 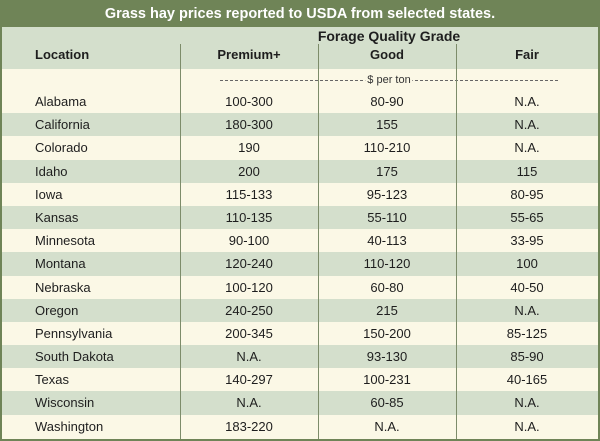 I want to click on table-row: Oregon 240-250 215 N.A., so click(x=300, y=310).